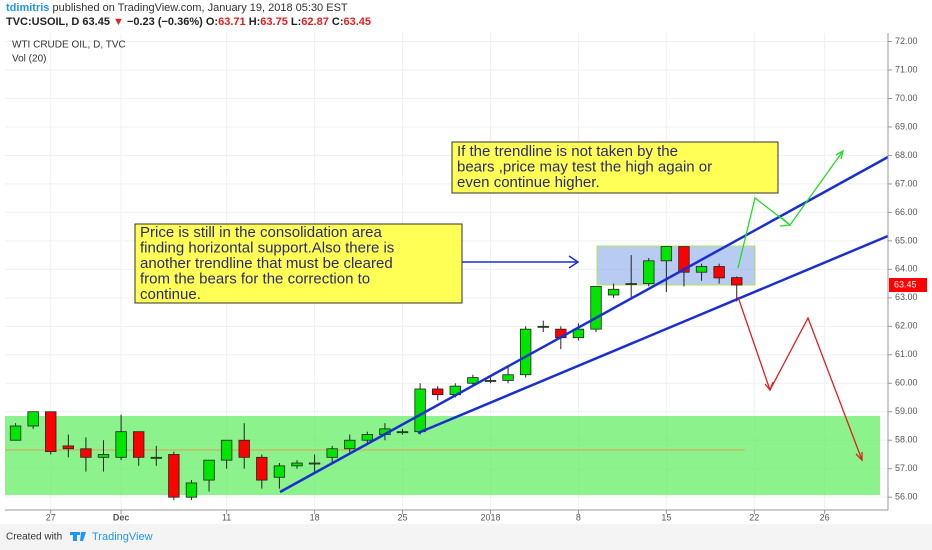 Image resolution: width=932 pixels, height=550 pixels. I want to click on annotation-text: bears ,price may test the high again or, so click(584, 166).